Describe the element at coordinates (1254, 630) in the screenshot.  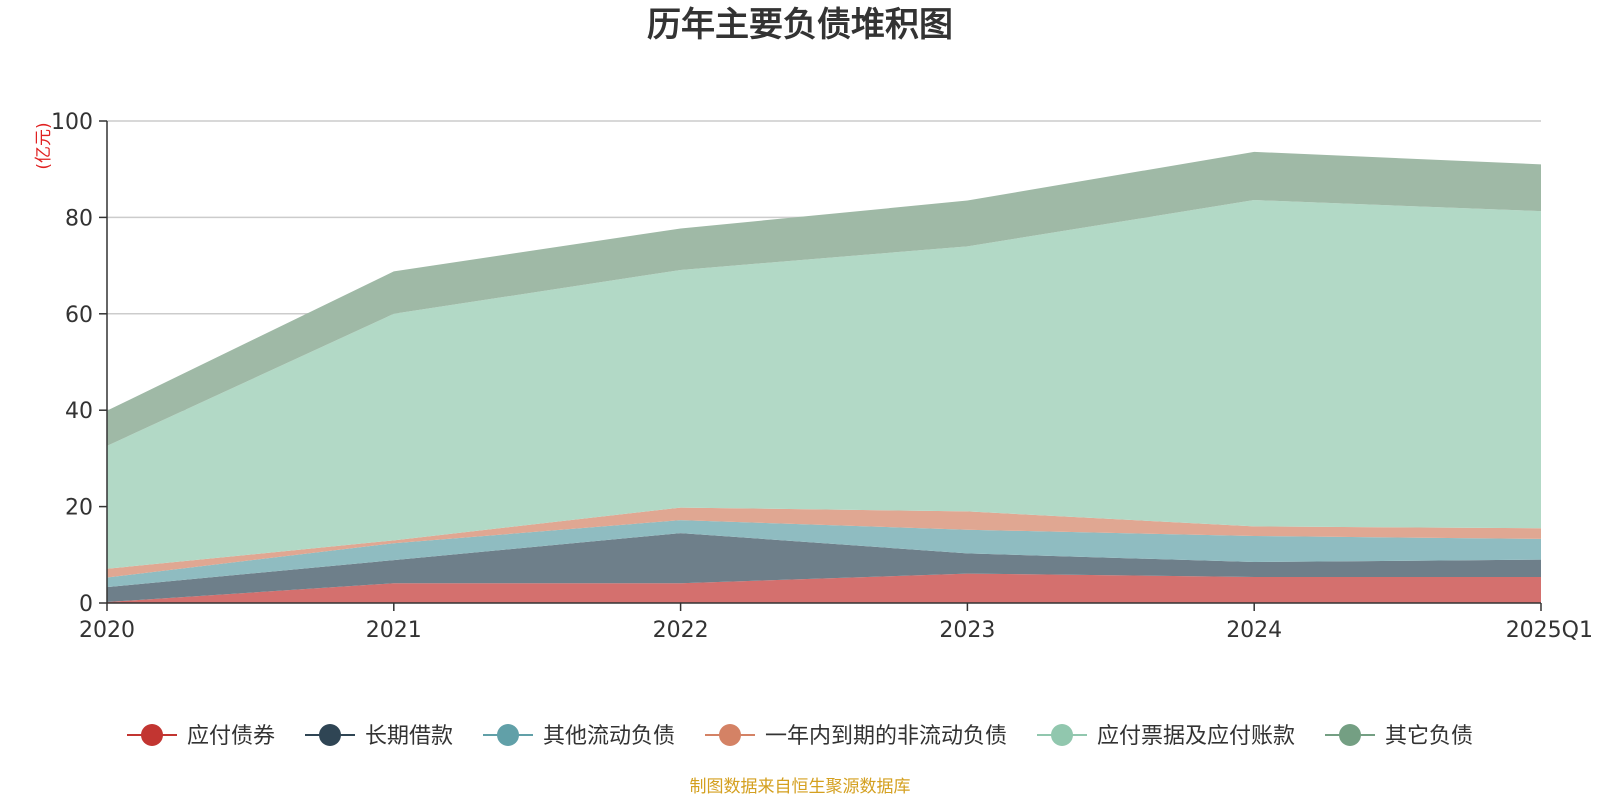
I see `x-tick-label-4: 2024` at that location.